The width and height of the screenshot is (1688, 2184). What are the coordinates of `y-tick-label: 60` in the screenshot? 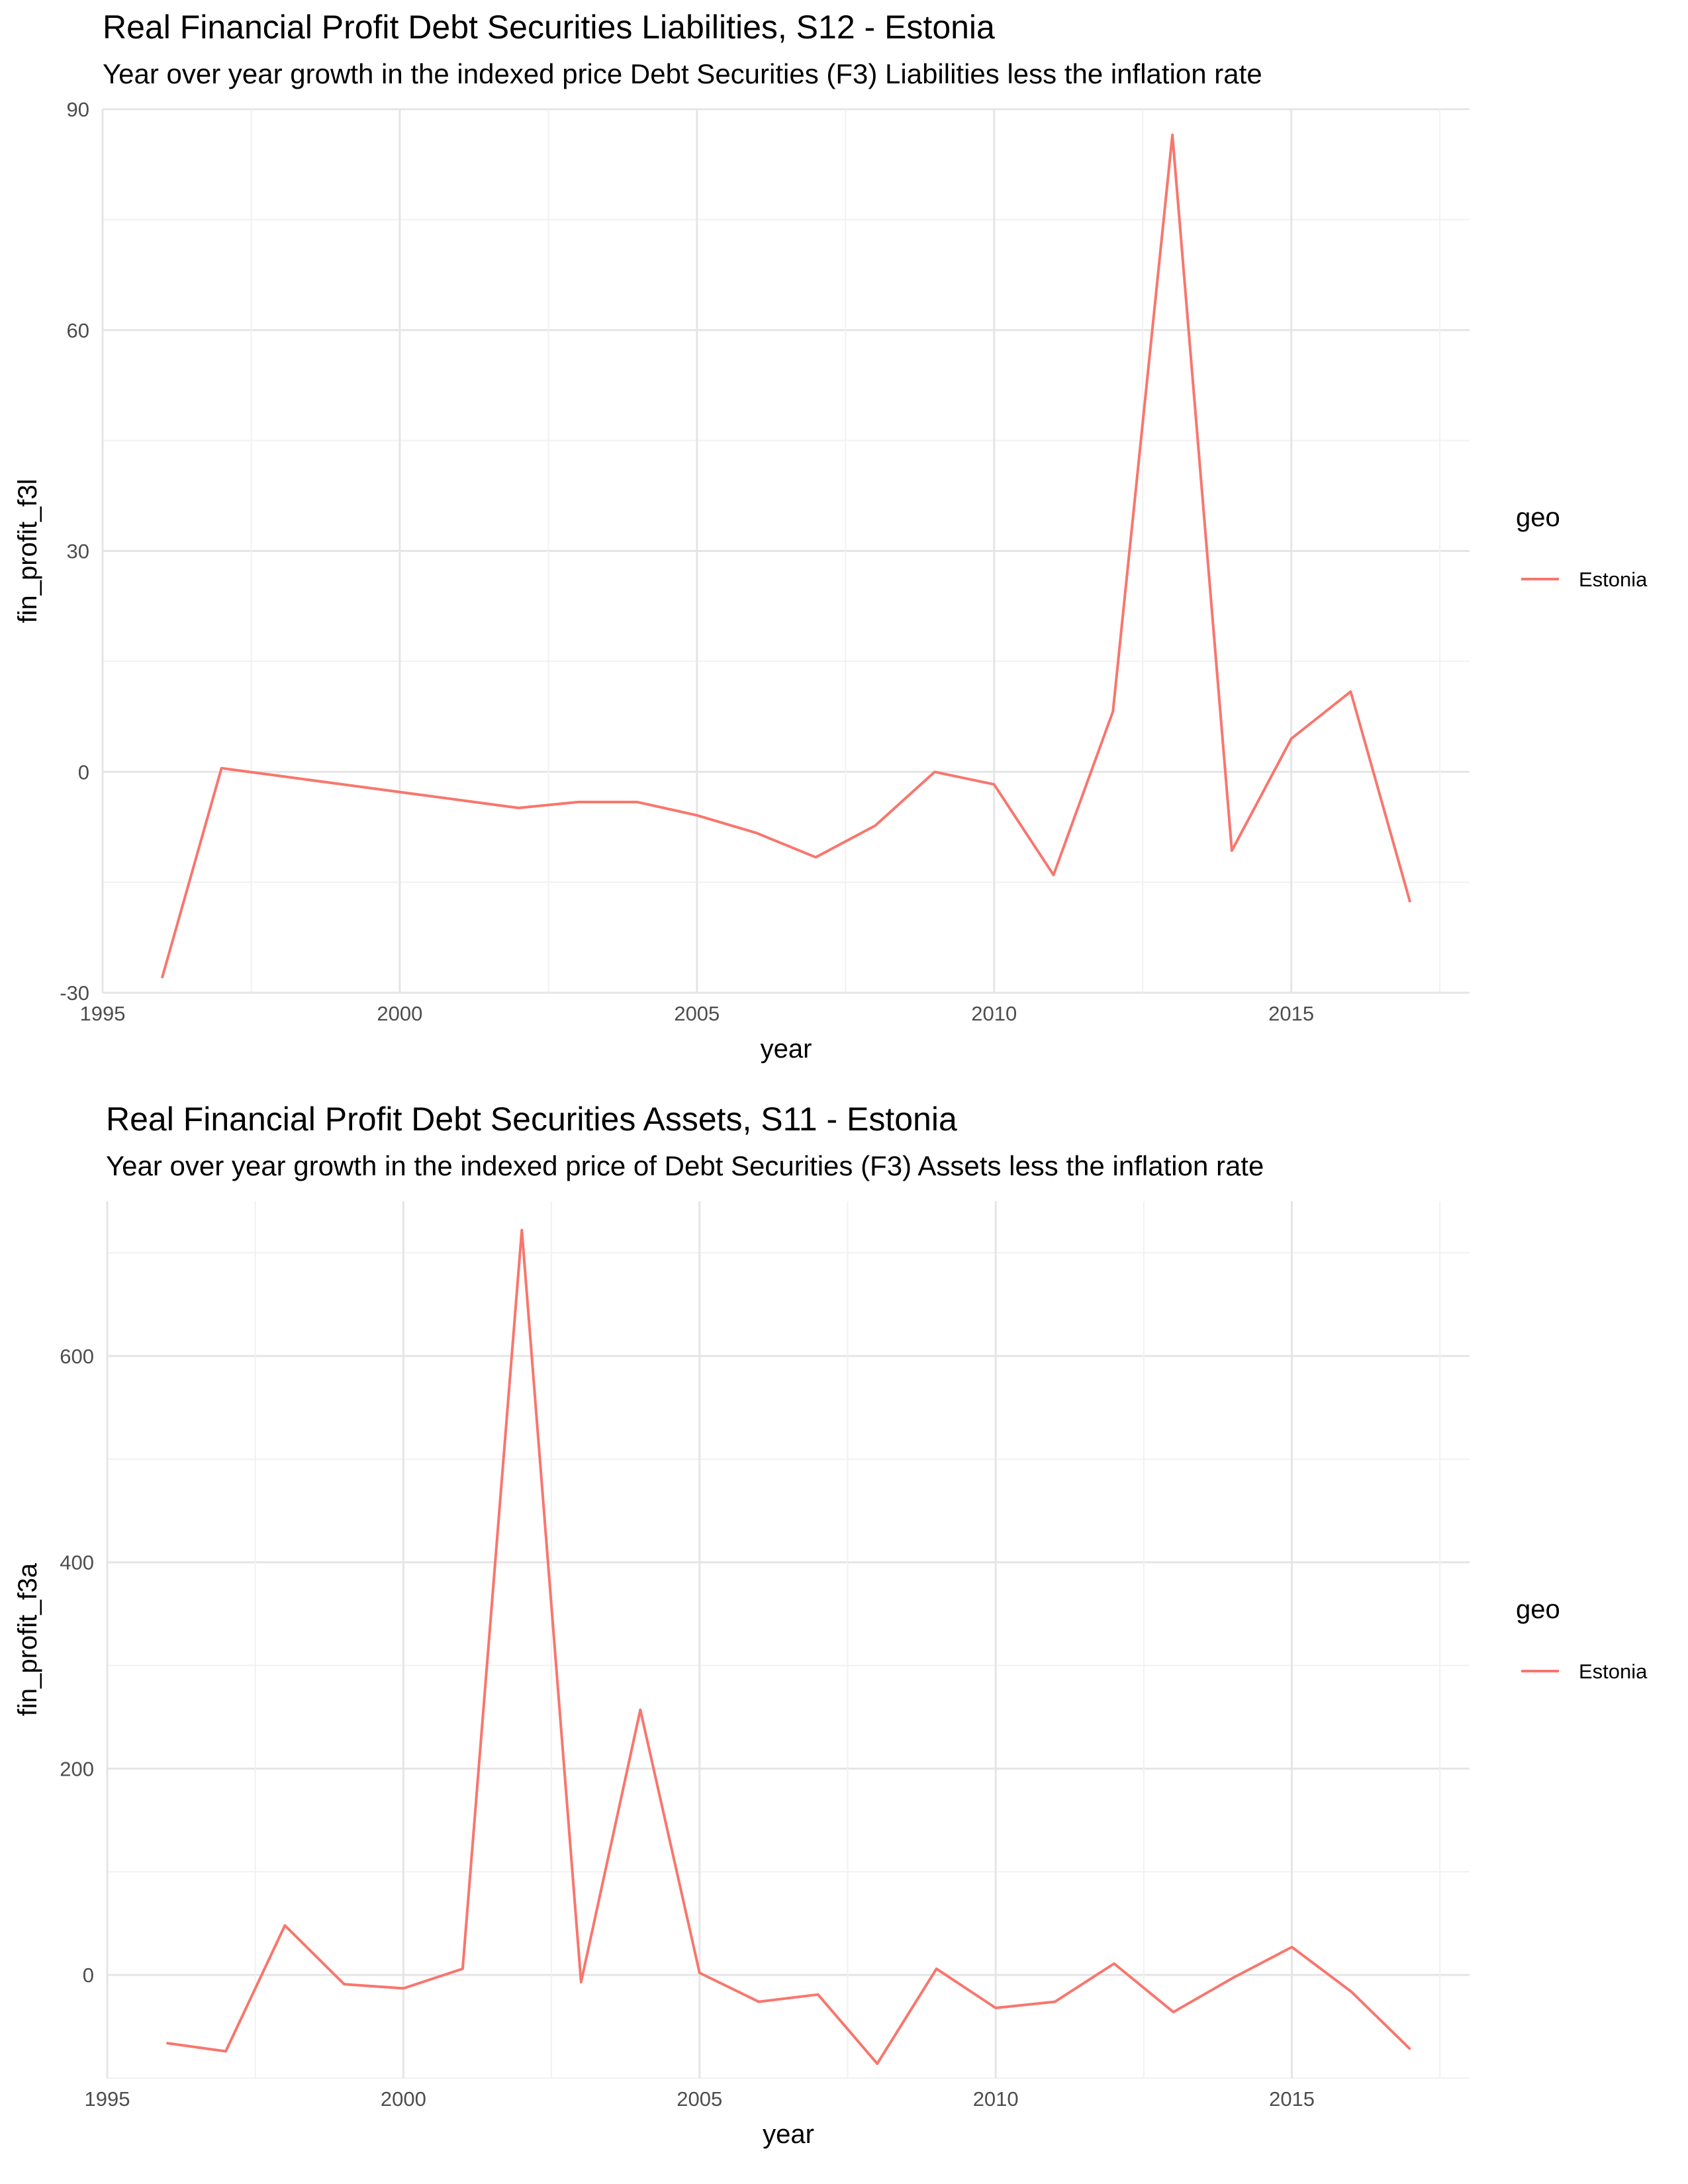 It's located at (78, 331).